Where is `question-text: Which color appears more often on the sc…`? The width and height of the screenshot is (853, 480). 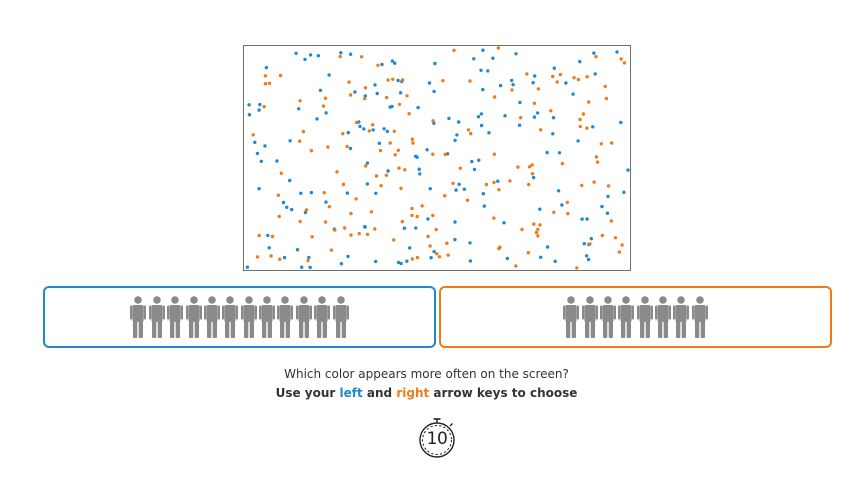
question-text: Which color appears more often on the sc… is located at coordinates (426, 374).